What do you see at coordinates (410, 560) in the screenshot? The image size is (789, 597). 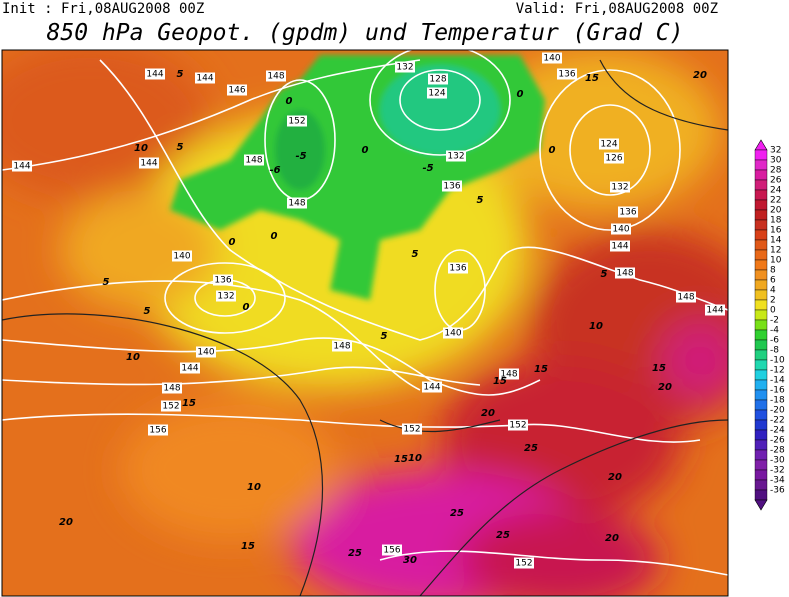 I see `temperature-label: 30` at bounding box center [410, 560].